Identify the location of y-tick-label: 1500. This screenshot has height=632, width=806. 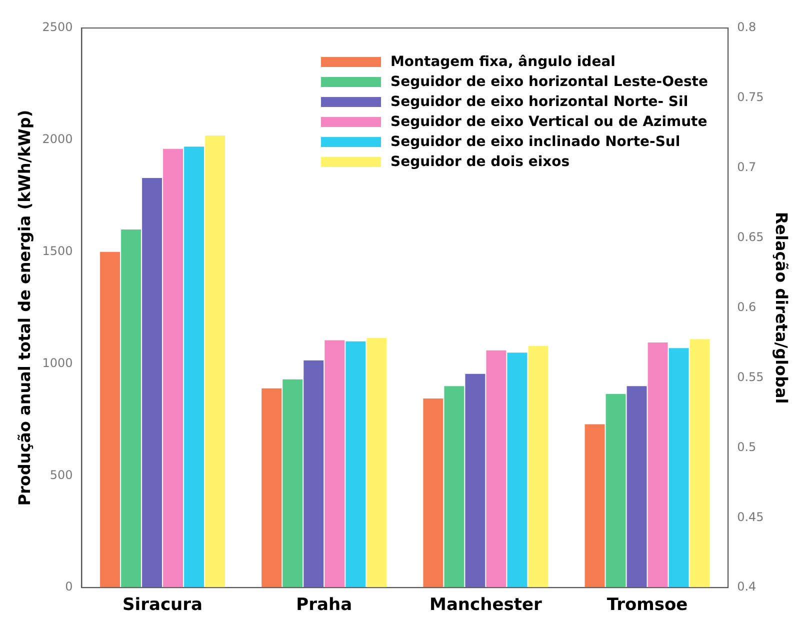
(57, 251).